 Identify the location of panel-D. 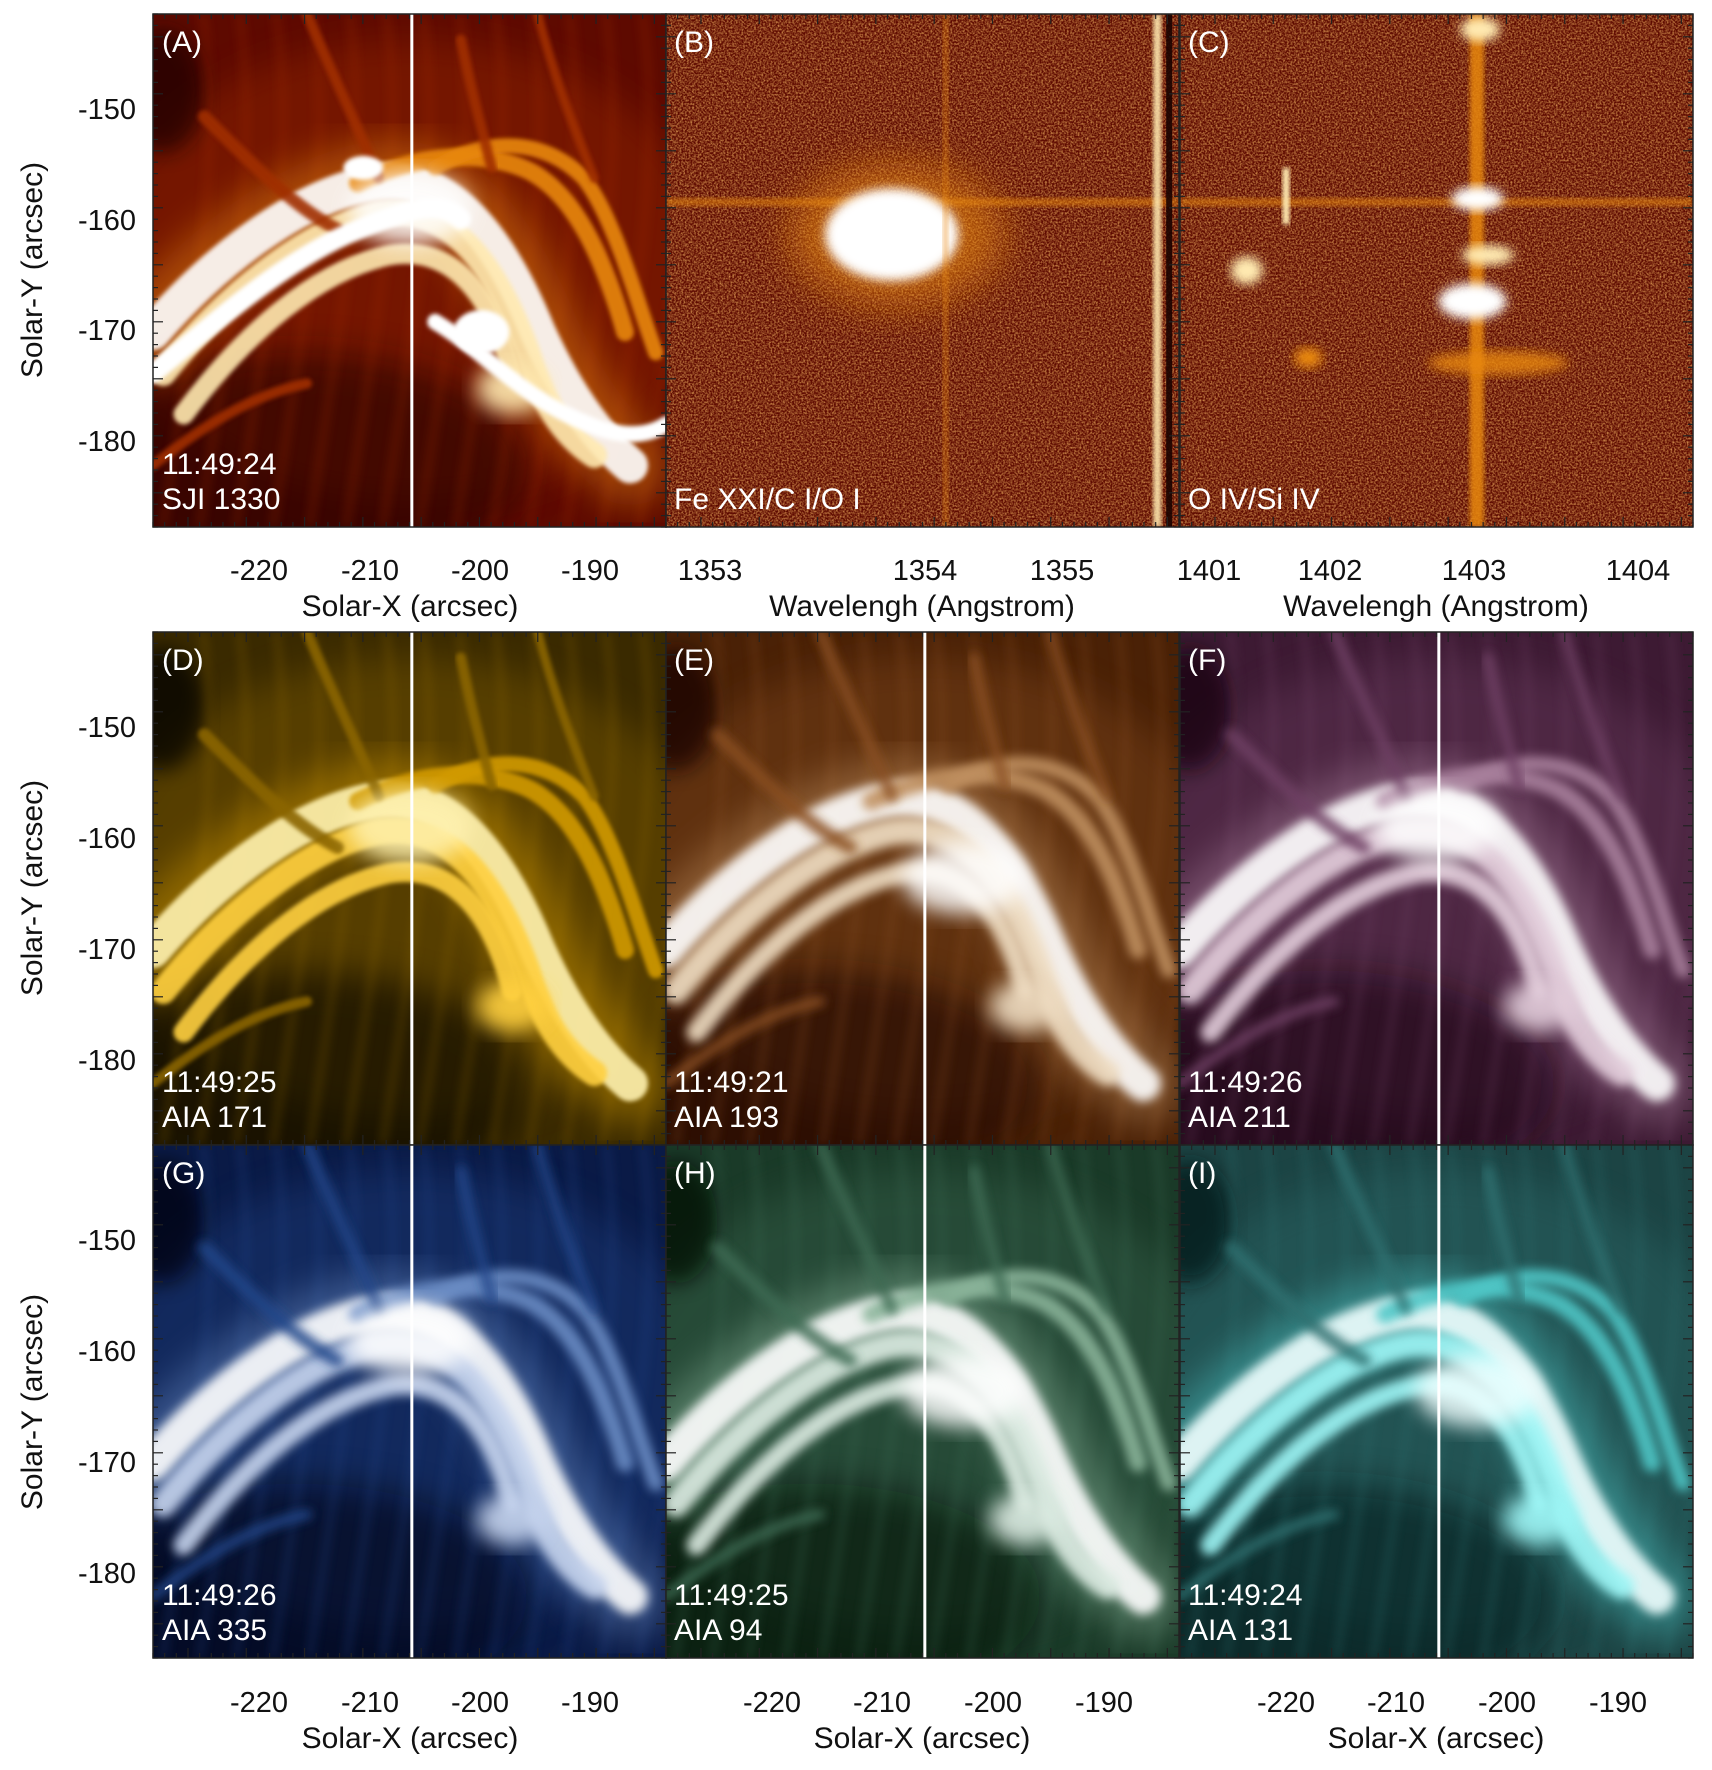
(409, 888).